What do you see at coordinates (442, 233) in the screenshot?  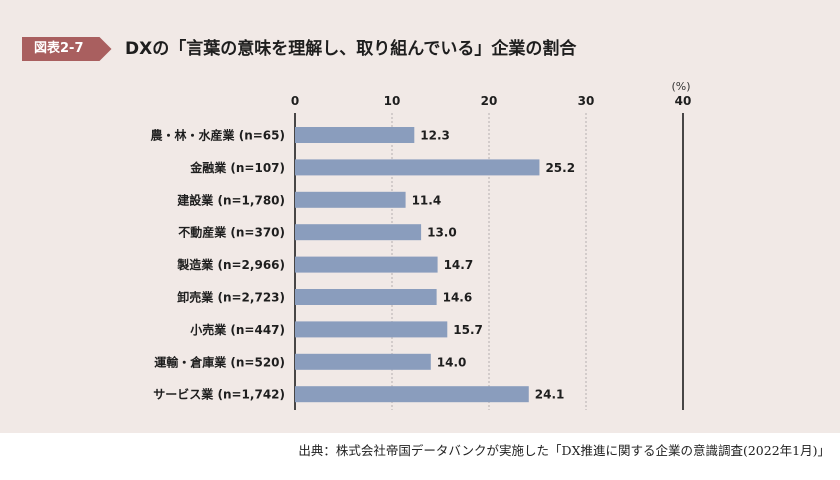 I see `value-label: 13.0` at bounding box center [442, 233].